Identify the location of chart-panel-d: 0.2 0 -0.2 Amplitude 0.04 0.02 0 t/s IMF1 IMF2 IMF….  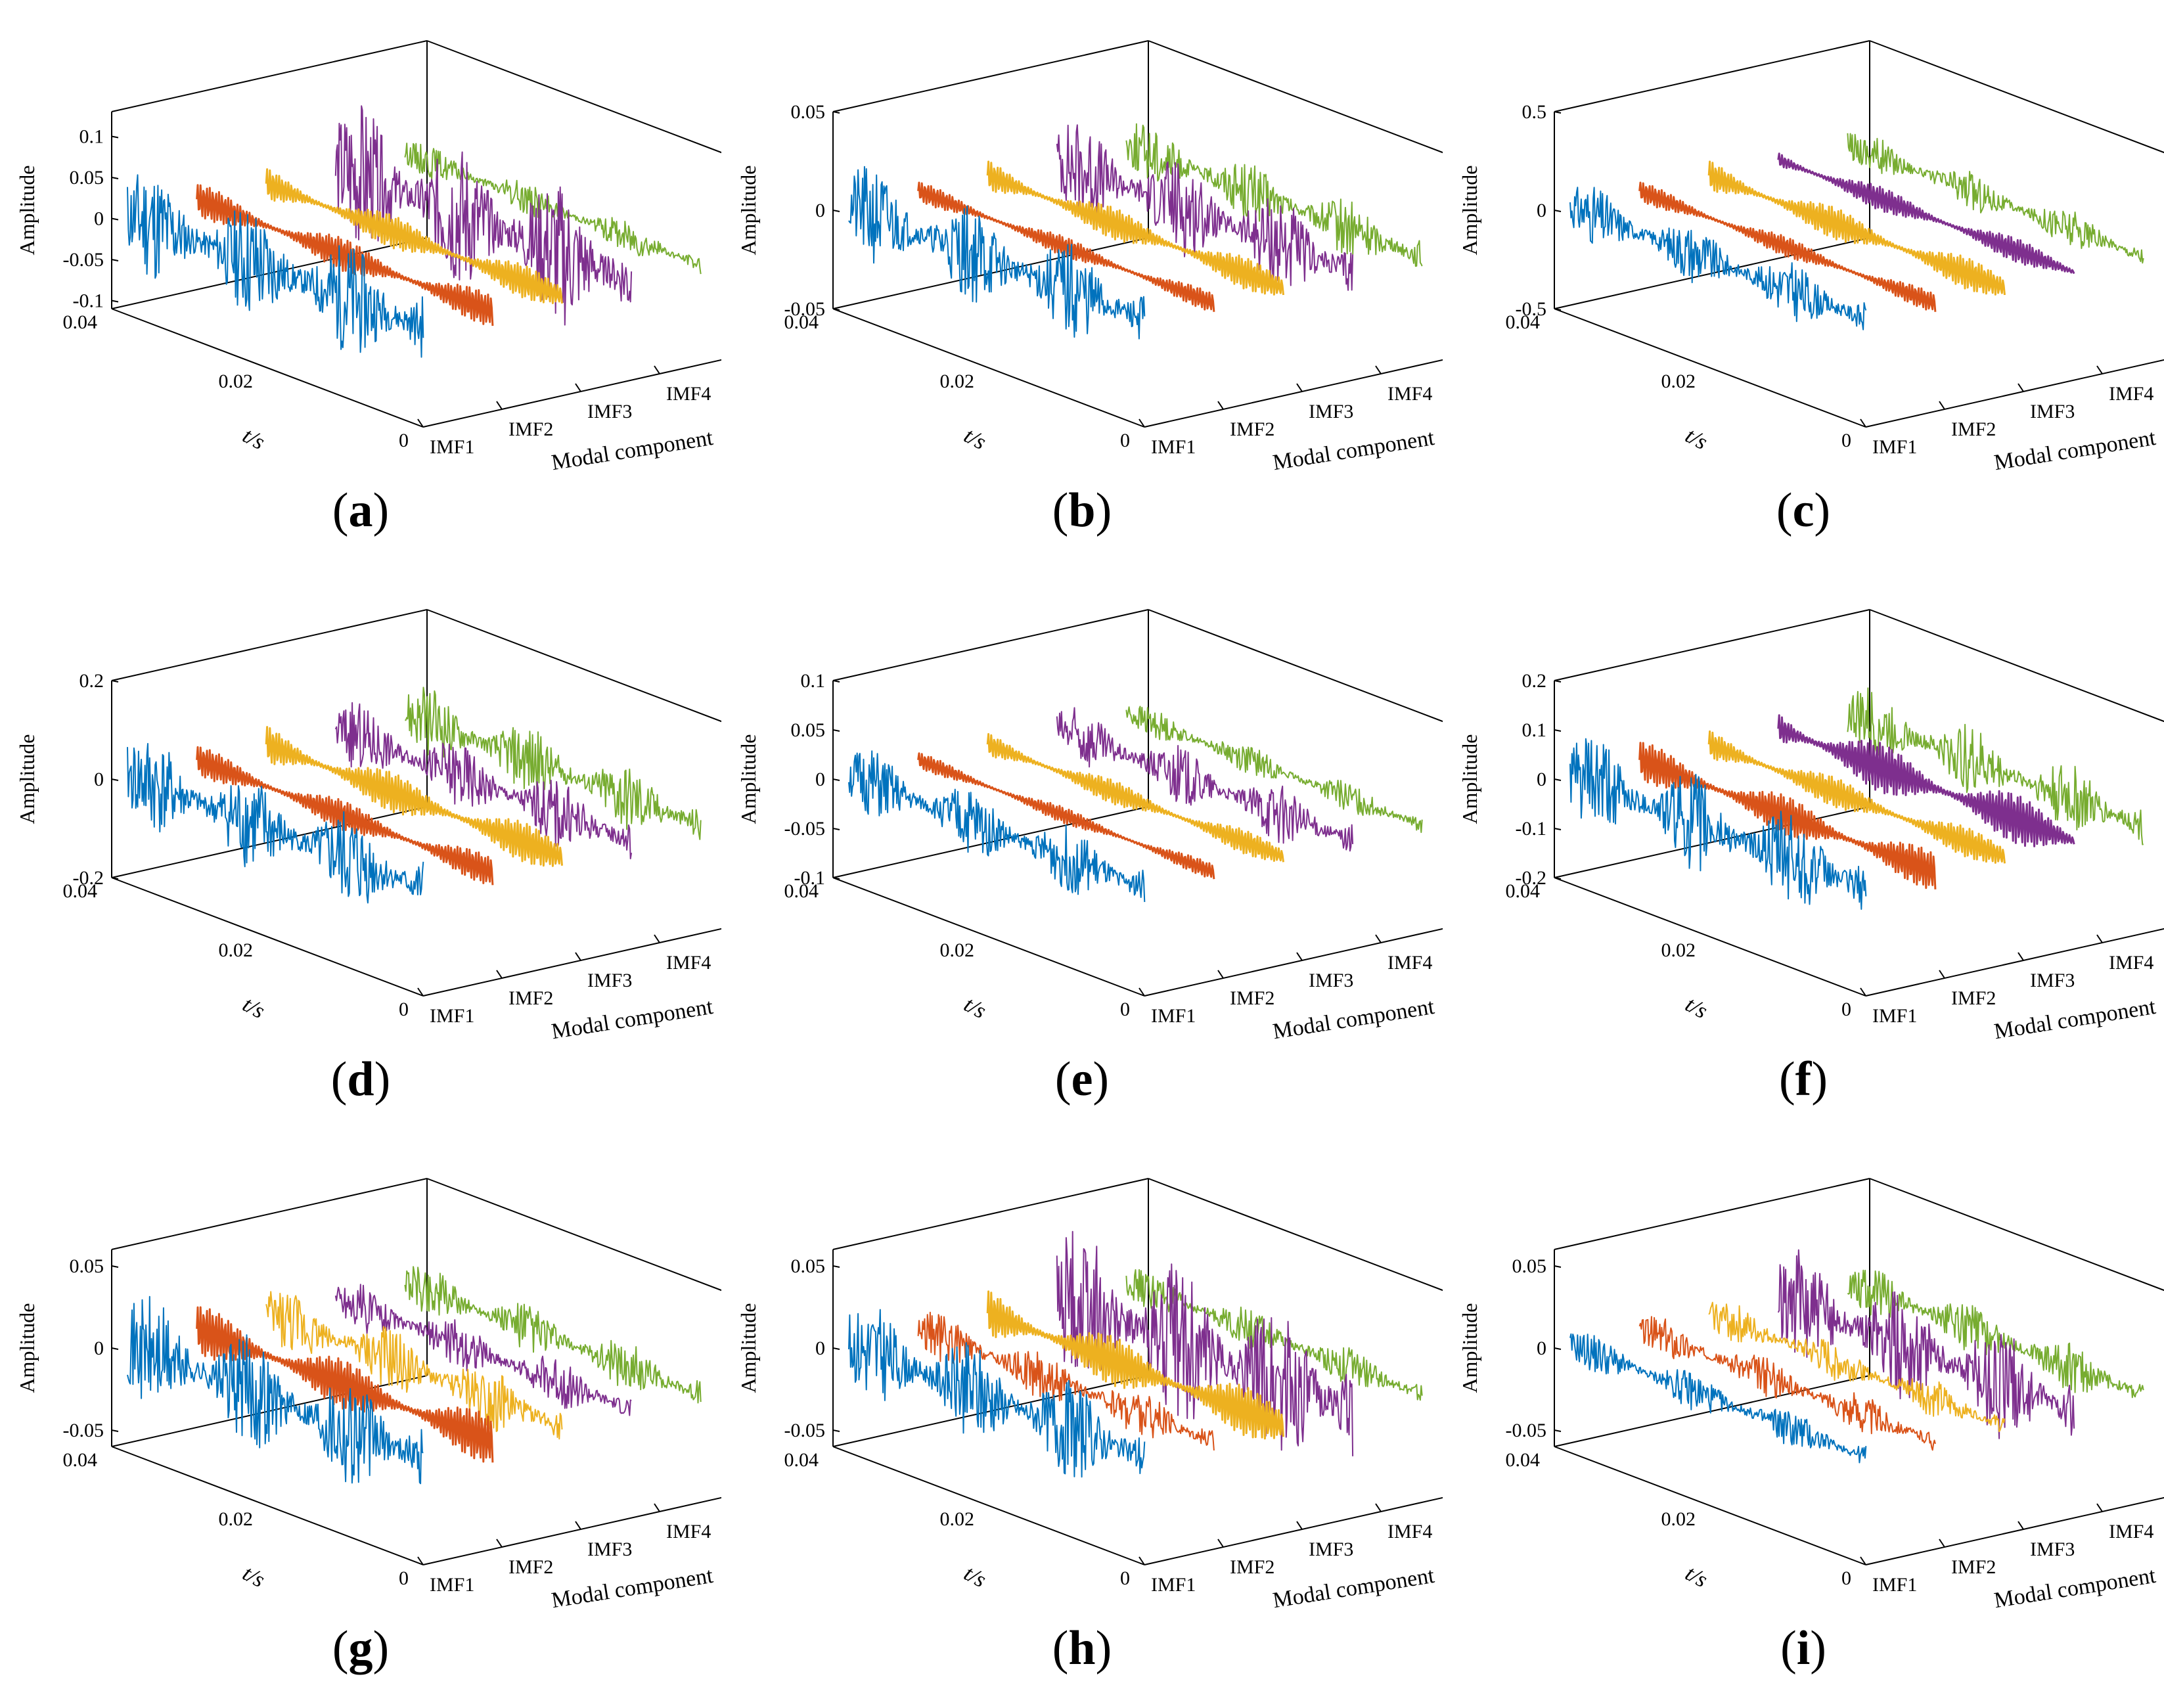
(360, 853).